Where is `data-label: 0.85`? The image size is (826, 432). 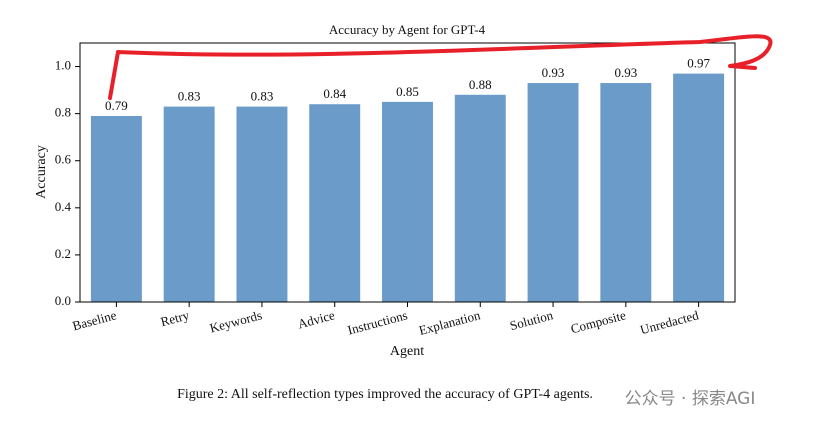
data-label: 0.85 is located at coordinates (407, 91).